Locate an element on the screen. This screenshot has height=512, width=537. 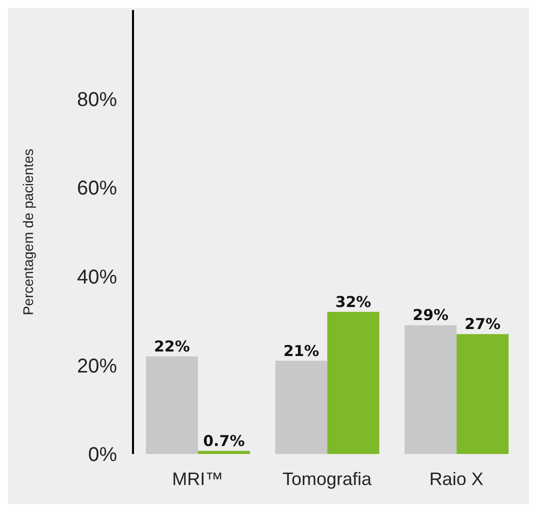
y-axis-title: Percentagem de pacientes is located at coordinates (28, 232).